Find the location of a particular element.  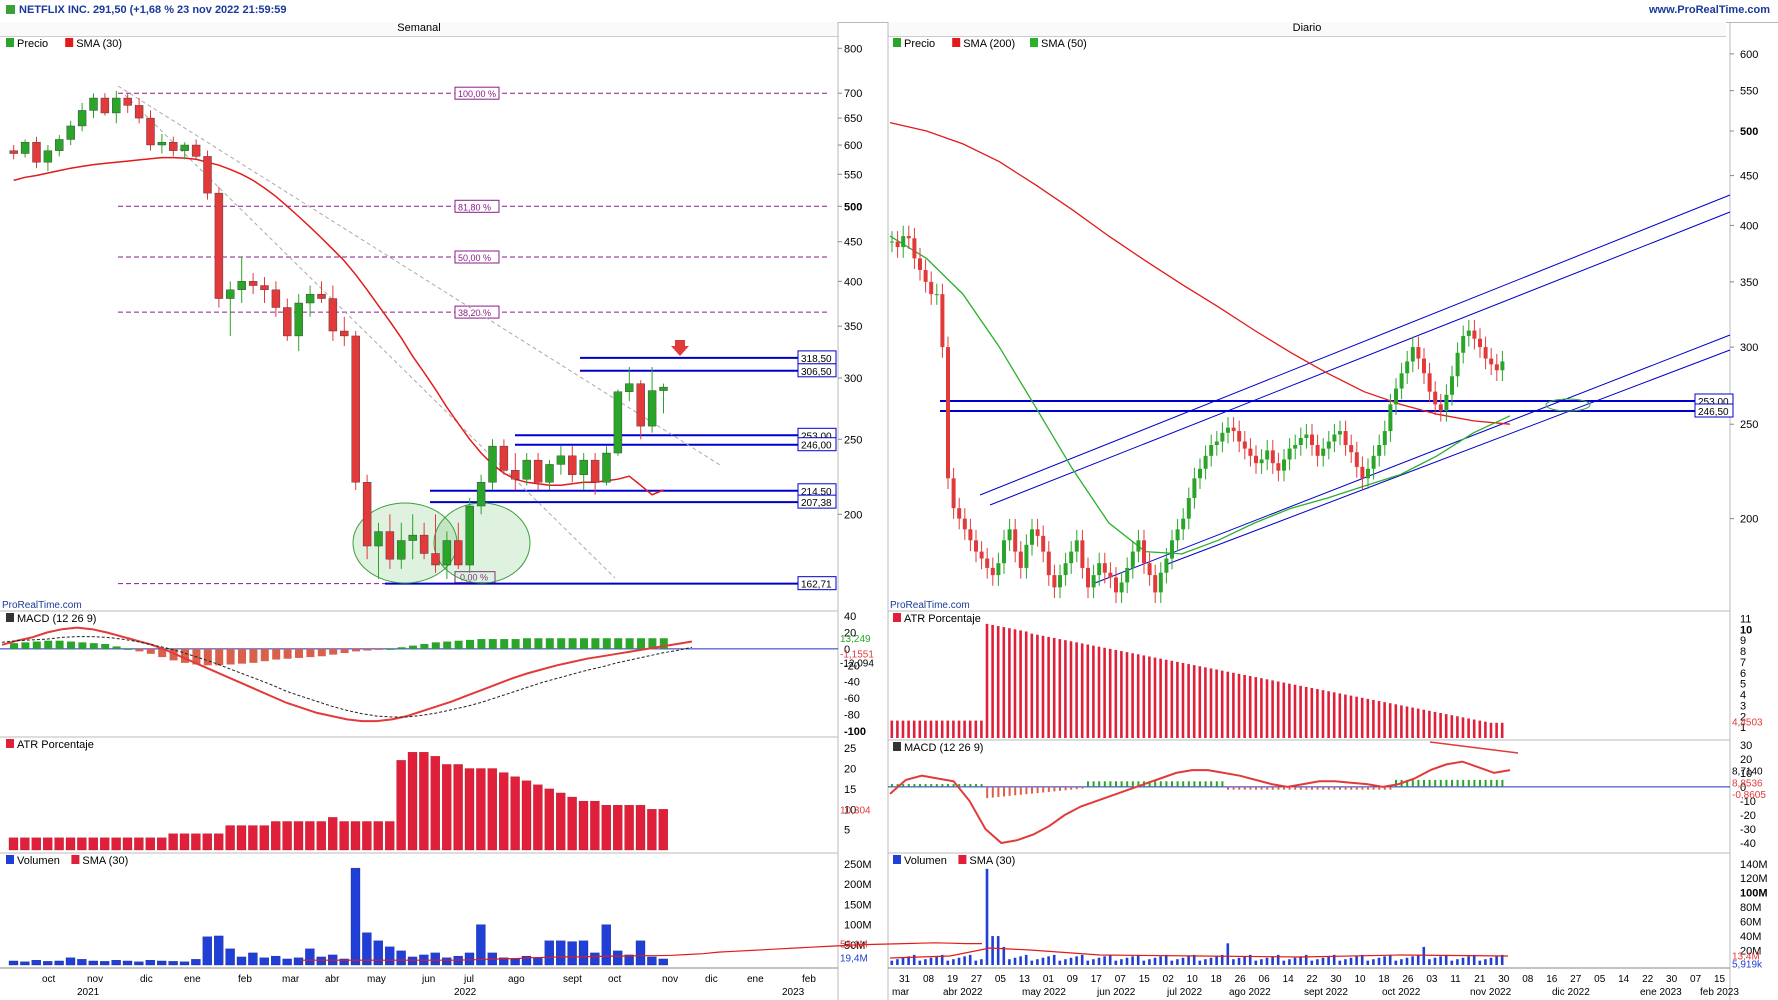

divergence-line is located at coordinates (1474, 747).